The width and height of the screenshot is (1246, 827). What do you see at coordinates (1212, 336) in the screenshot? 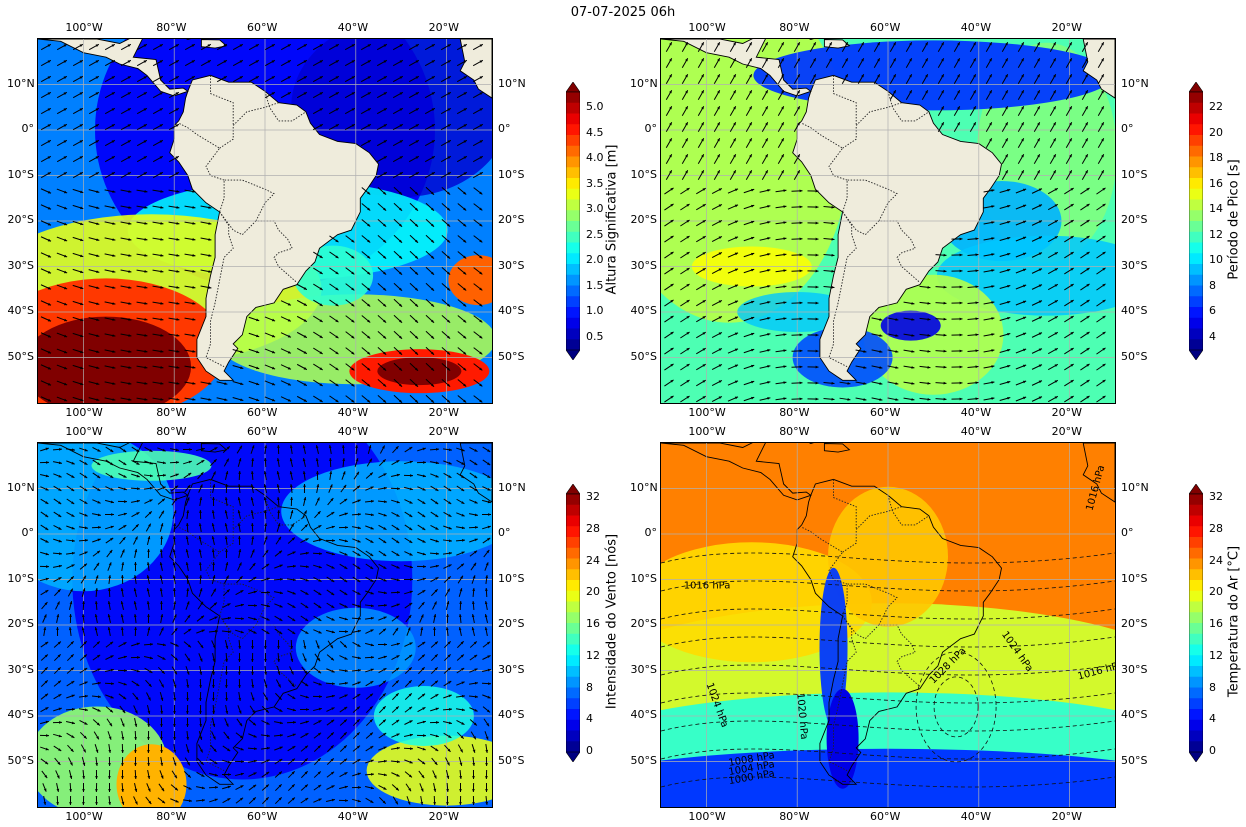
I see `colorbar-tick-label: 4` at bounding box center [1212, 336].